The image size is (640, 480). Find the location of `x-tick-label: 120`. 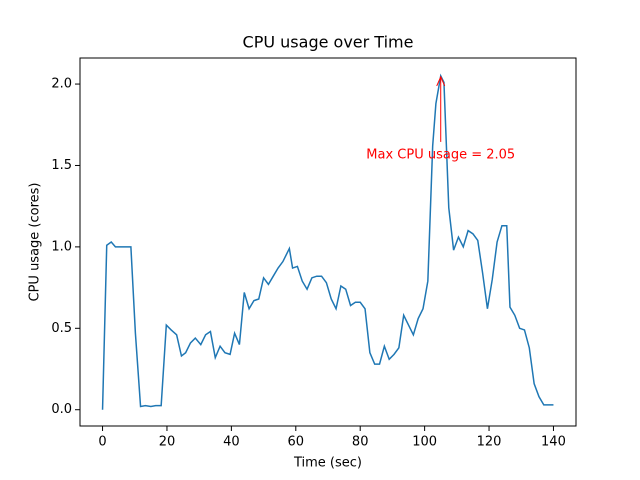

x-tick-label: 120 is located at coordinates (489, 442).